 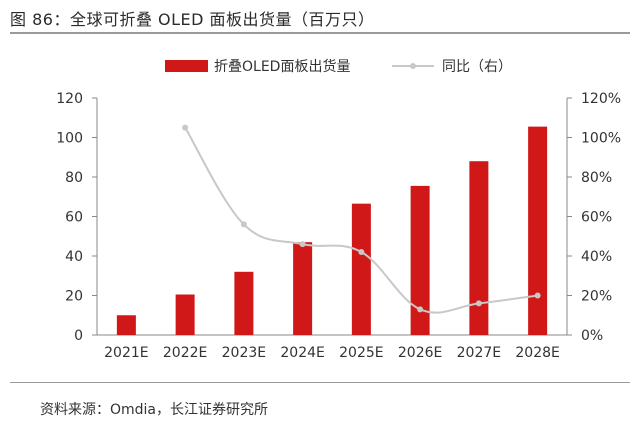 I want to click on source-note: 资料来源：Omdia，长江证券研究所, so click(x=154, y=410).